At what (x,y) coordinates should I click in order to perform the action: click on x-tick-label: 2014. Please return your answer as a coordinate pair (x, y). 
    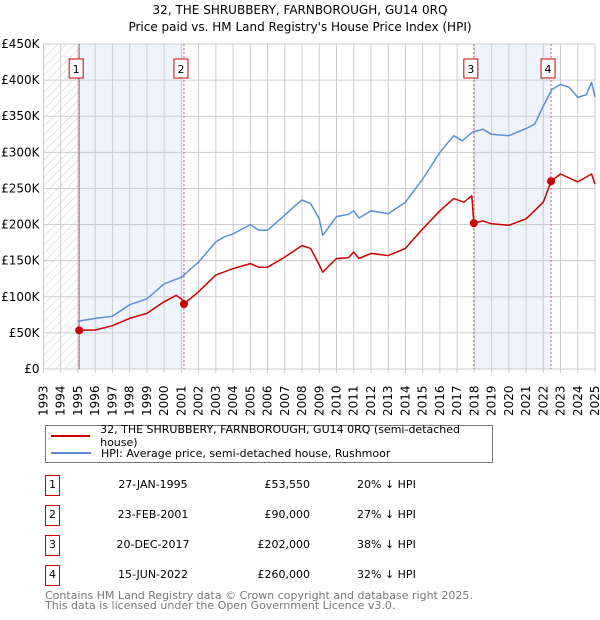
    Looking at the image, I should click on (405, 400).